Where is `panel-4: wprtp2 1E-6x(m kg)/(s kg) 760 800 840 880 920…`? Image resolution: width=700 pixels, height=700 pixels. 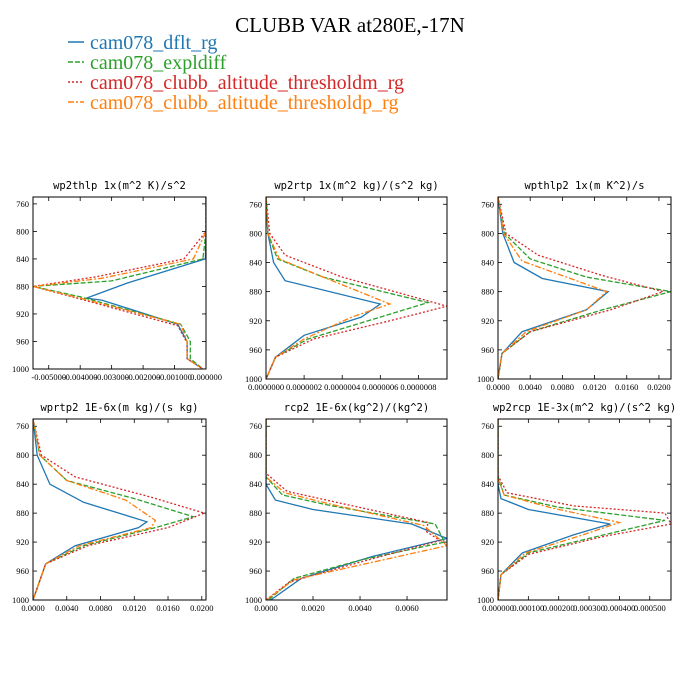
panel-4: wprtp2 1E-6x(m kg)/(s kg) 760 800 840 880 920… is located at coordinates (112, 507).